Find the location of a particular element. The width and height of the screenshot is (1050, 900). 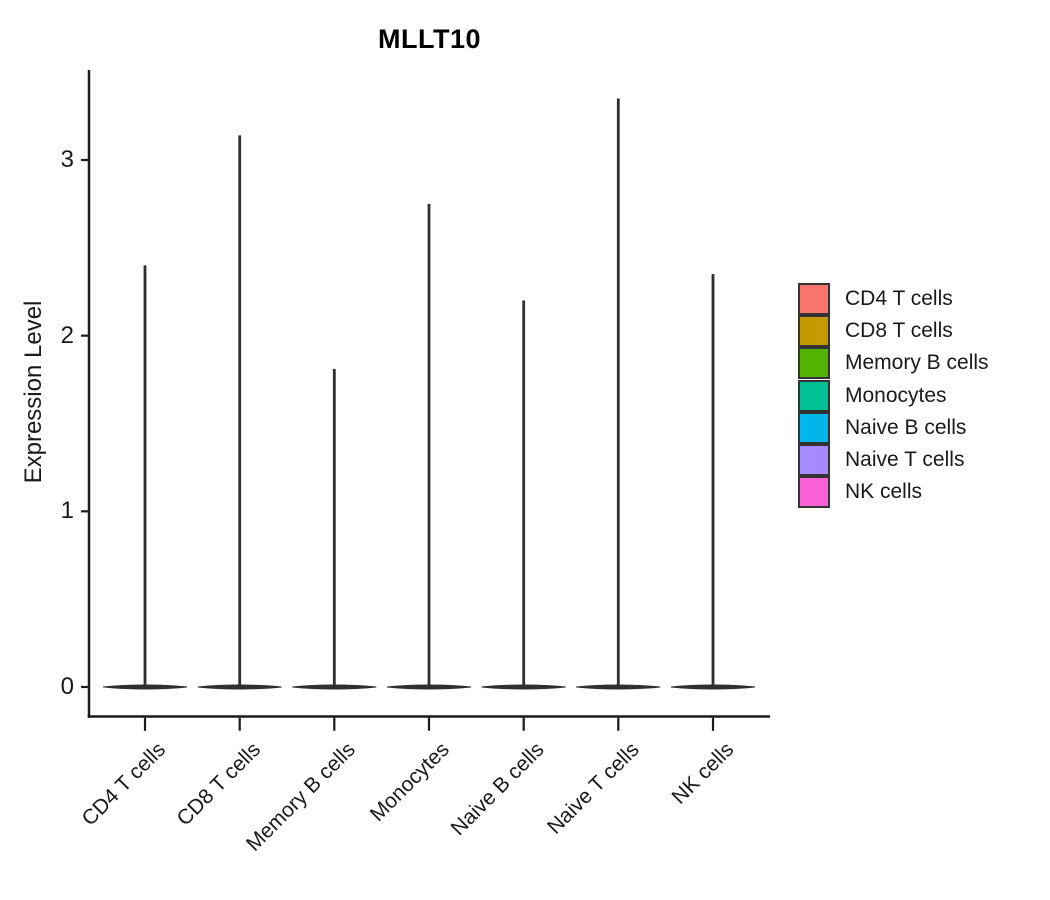

violin-naive-t-cells is located at coordinates (618, 394).